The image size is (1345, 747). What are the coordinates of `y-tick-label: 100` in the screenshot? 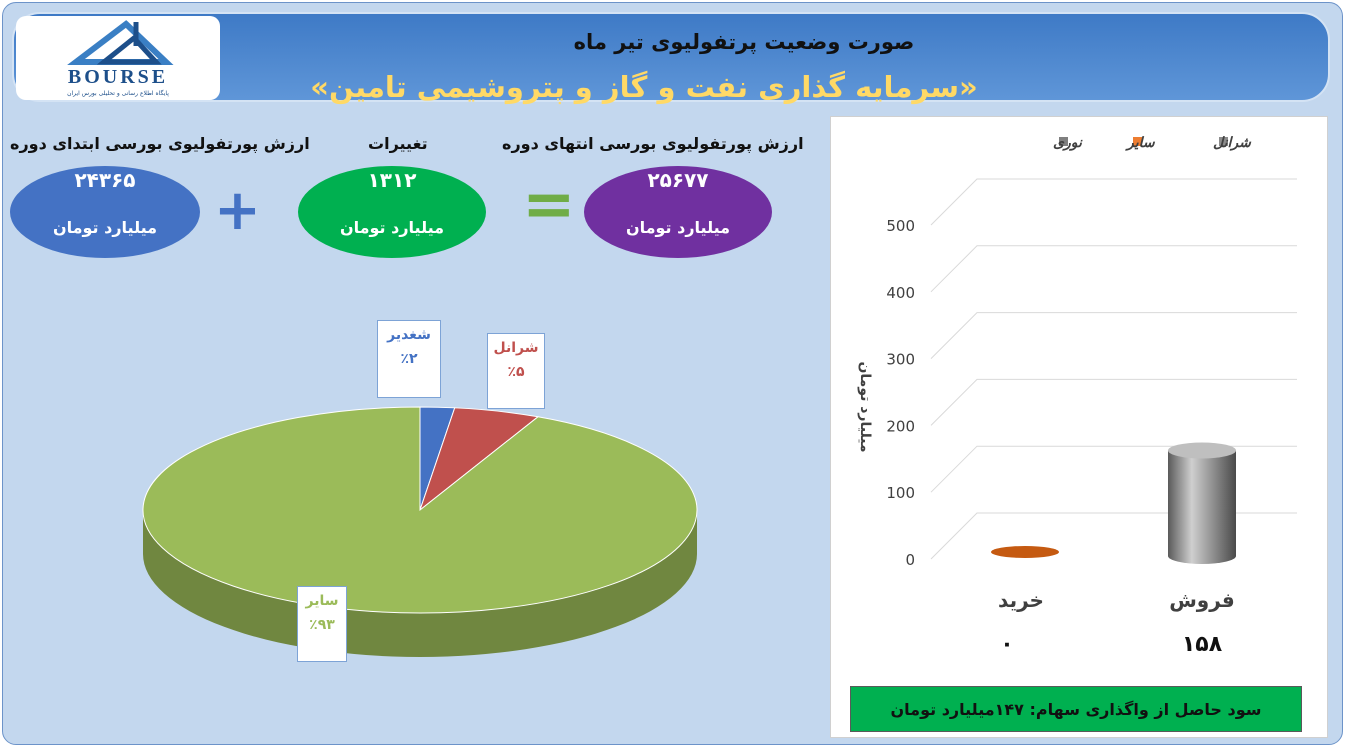 It's located at (900, 493).